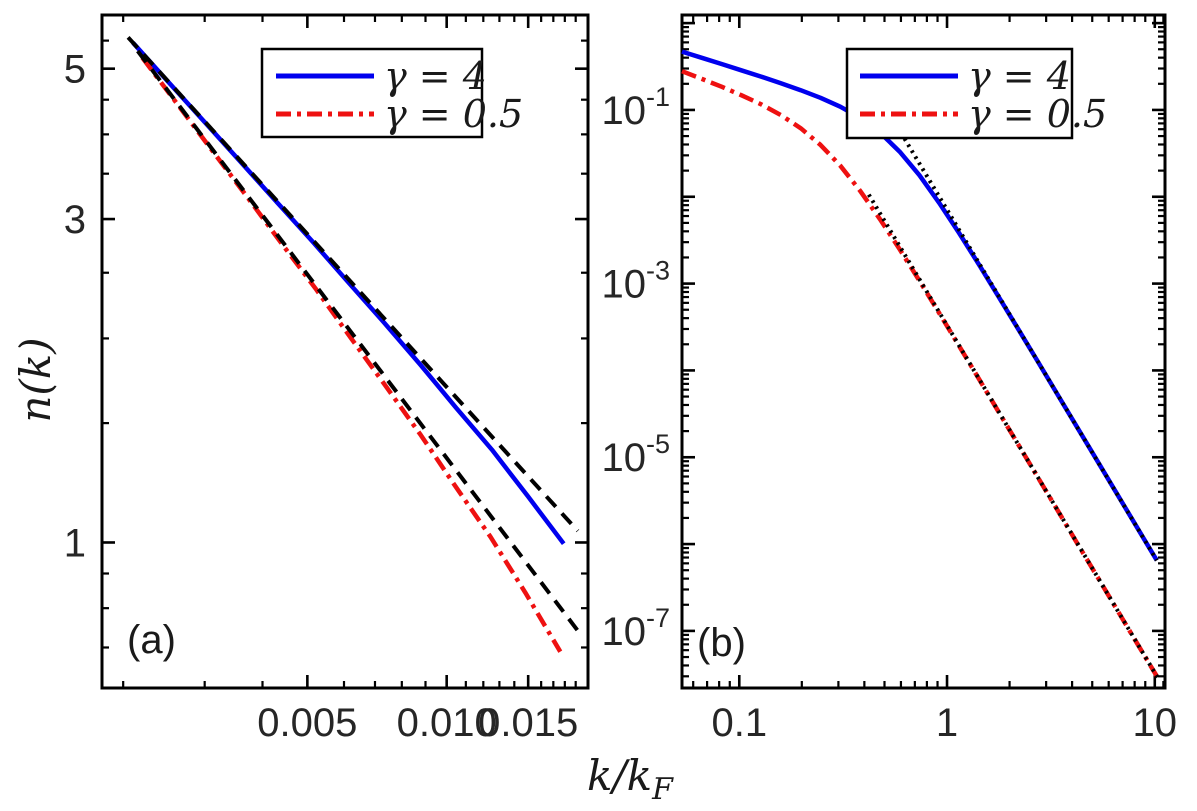 This screenshot has width=1197, height=811. I want to click on y-tick-label: 10⁻⁷, so click(635, 628).